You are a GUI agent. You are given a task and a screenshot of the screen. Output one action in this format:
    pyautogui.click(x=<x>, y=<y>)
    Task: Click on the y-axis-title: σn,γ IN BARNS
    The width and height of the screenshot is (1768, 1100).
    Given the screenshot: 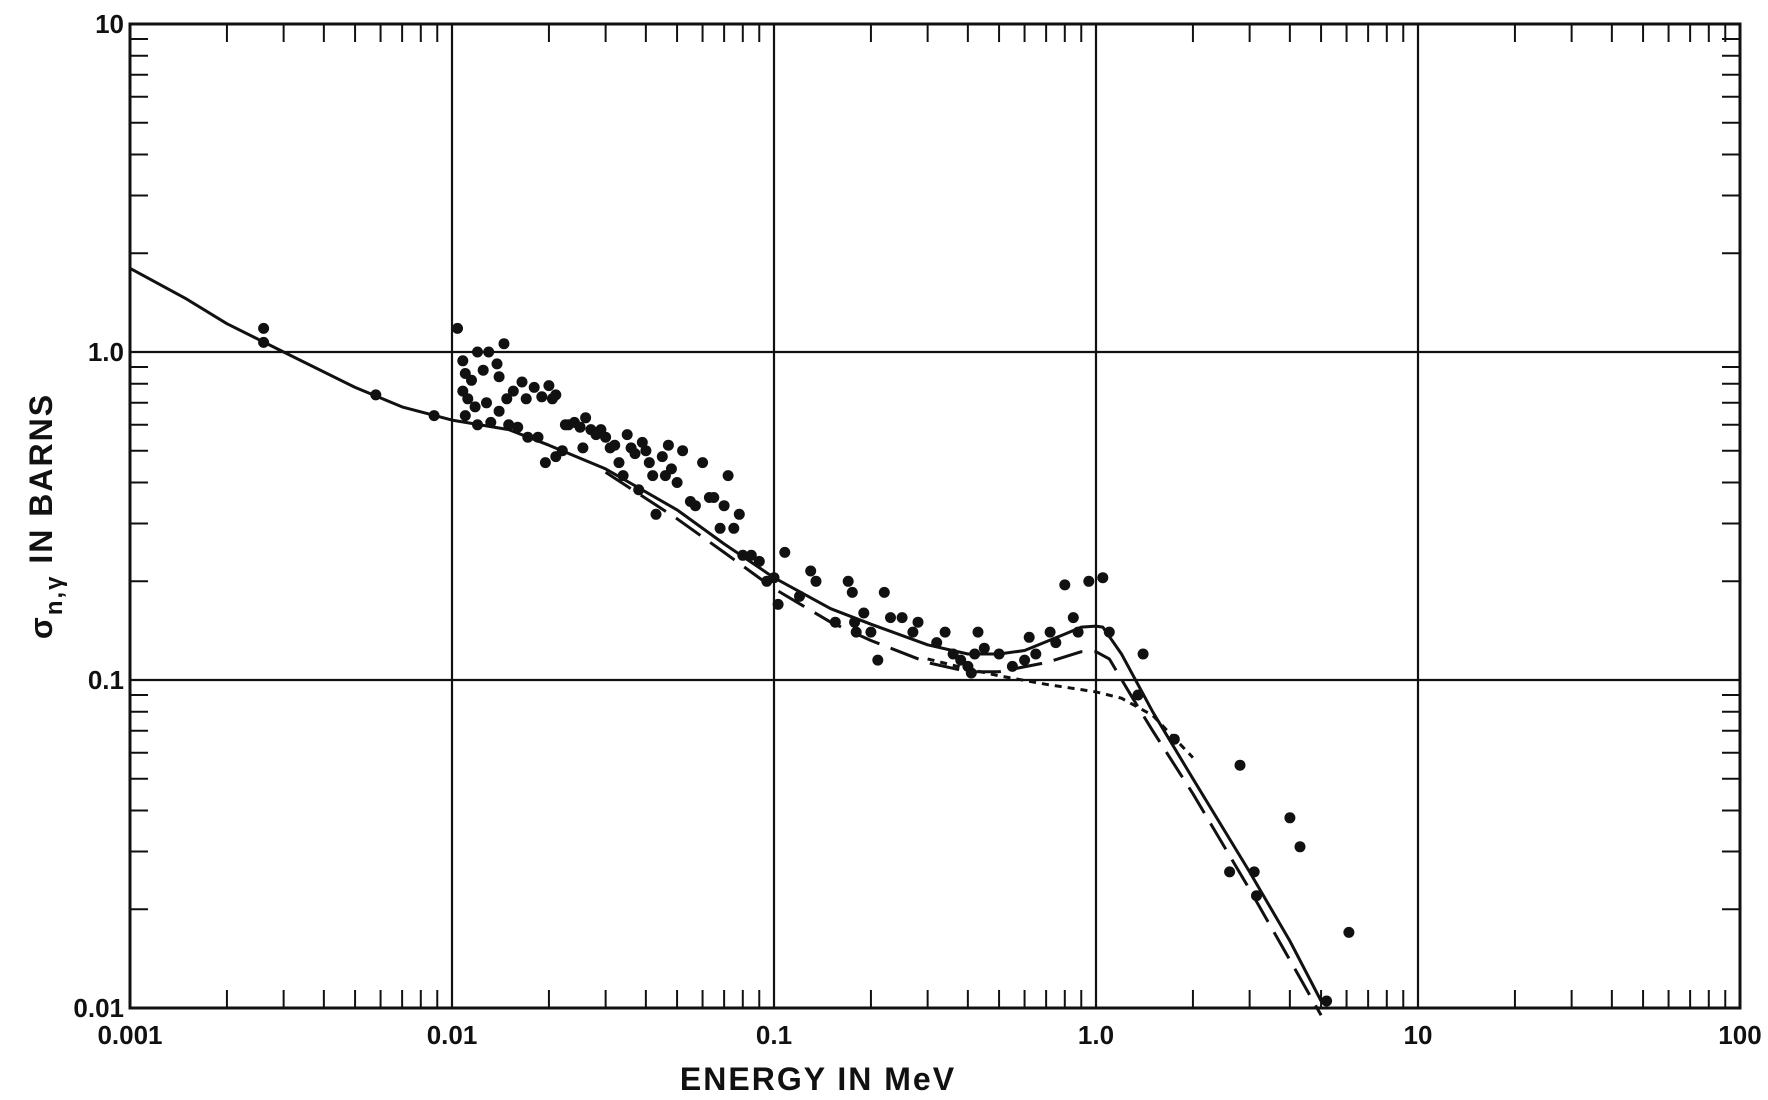 What is the action you would take?
    pyautogui.click(x=45, y=516)
    